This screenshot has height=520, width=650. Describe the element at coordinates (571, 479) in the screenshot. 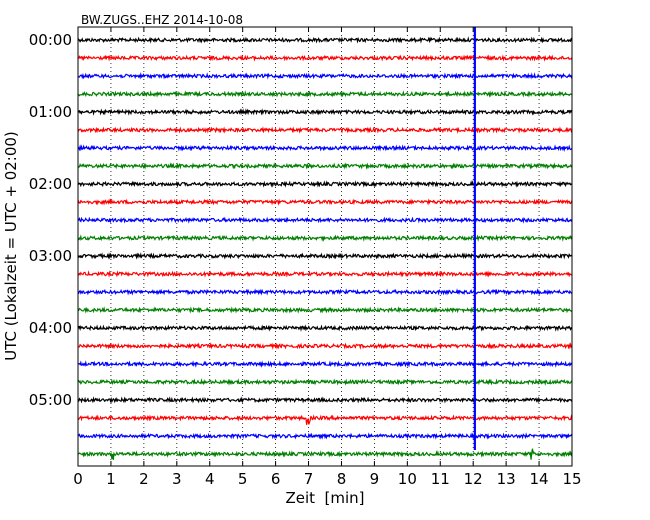

I see `x-tick-label: 15` at that location.